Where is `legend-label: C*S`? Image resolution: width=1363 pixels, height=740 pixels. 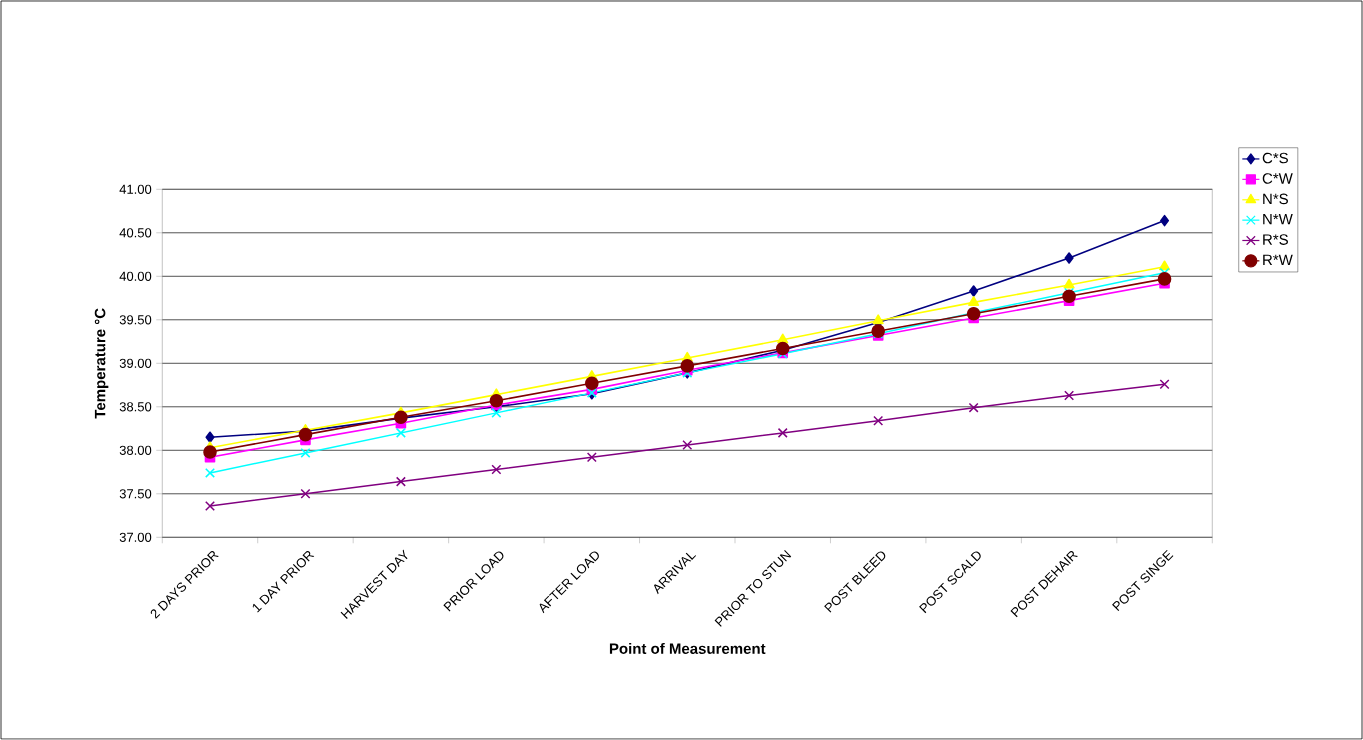
legend-label: C*S is located at coordinates (1275, 158).